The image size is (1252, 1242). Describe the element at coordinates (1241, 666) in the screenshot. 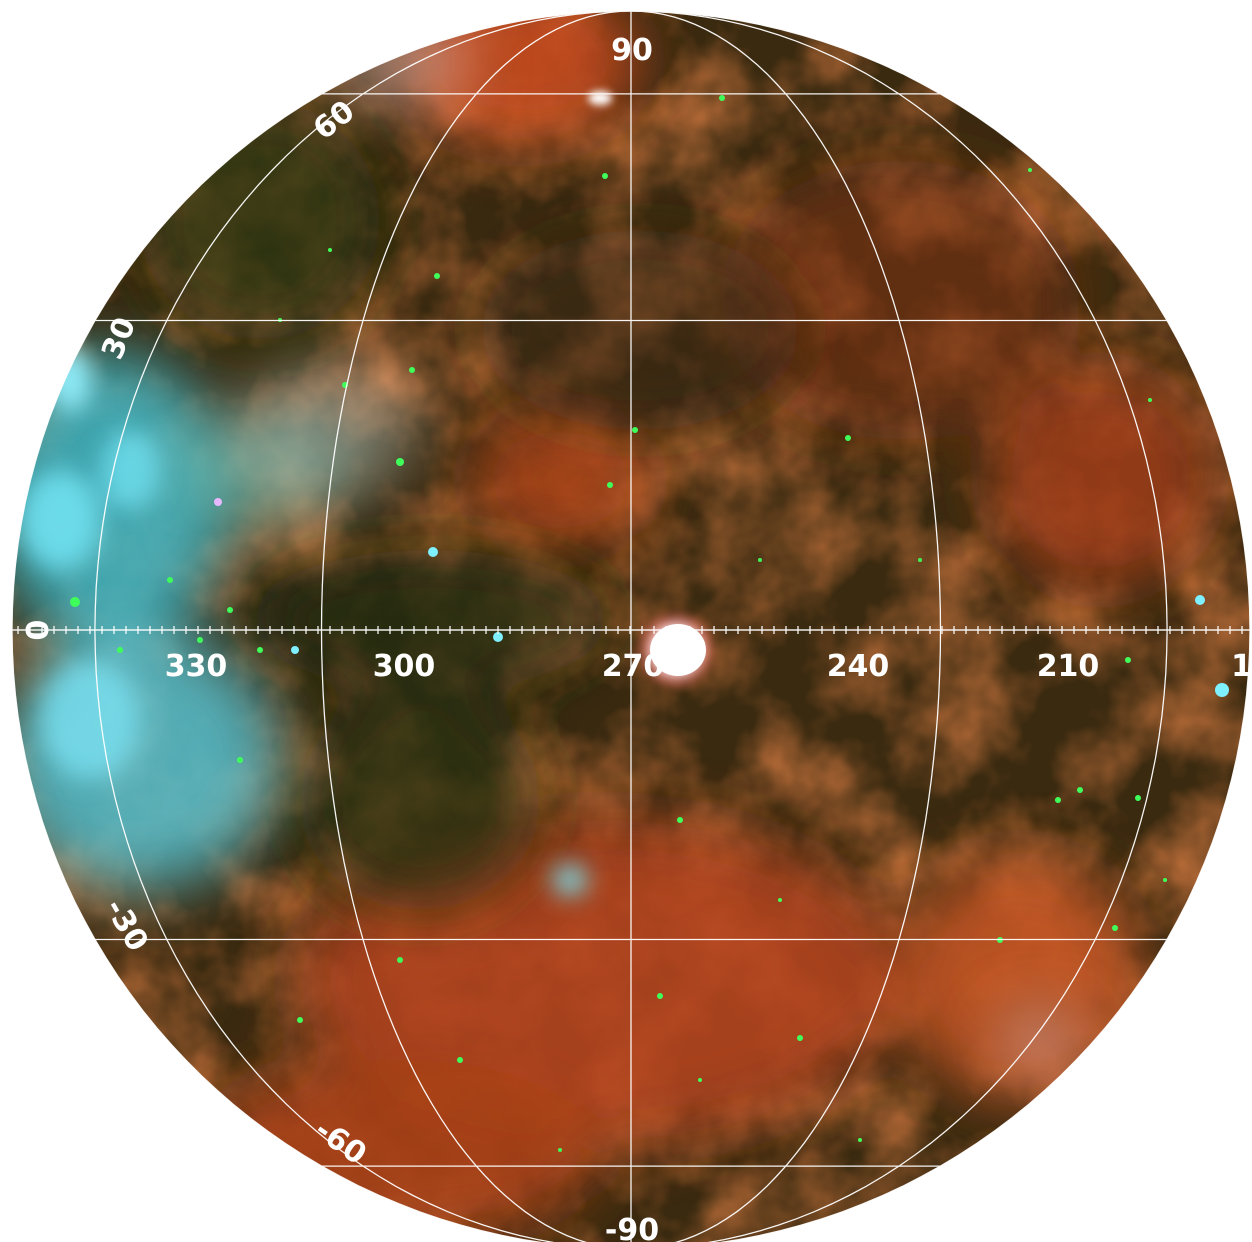

I see `lon-label-18: 18` at that location.